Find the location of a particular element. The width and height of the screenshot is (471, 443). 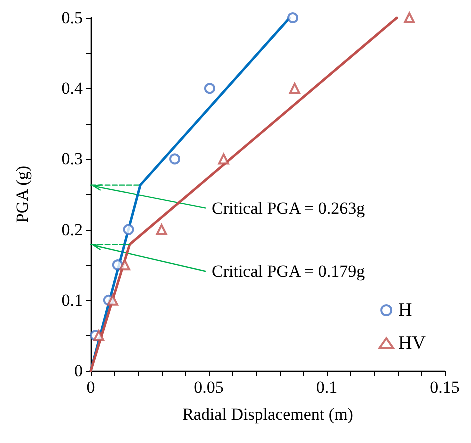

annotation: Critical PGA = 0.179g is located at coordinates (289, 272).